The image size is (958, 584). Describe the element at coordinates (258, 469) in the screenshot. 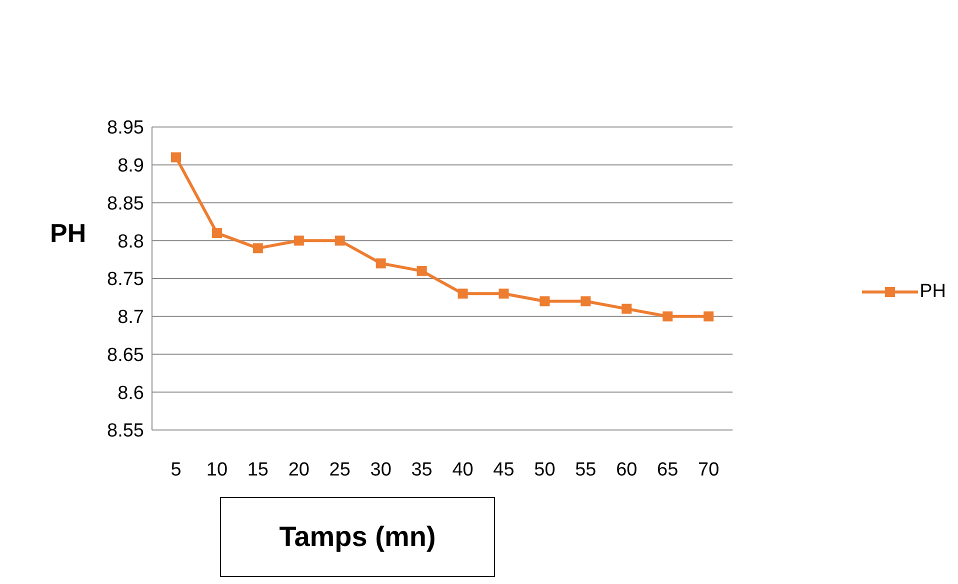

I see `x-tick-label: 15` at that location.